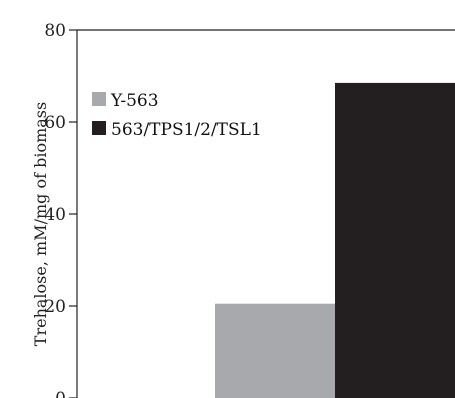 Image resolution: width=455 pixels, height=398 pixels. What do you see at coordinates (186, 130) in the screenshot?
I see `legend-label: 563/TPS1/2/TSL1` at bounding box center [186, 130].